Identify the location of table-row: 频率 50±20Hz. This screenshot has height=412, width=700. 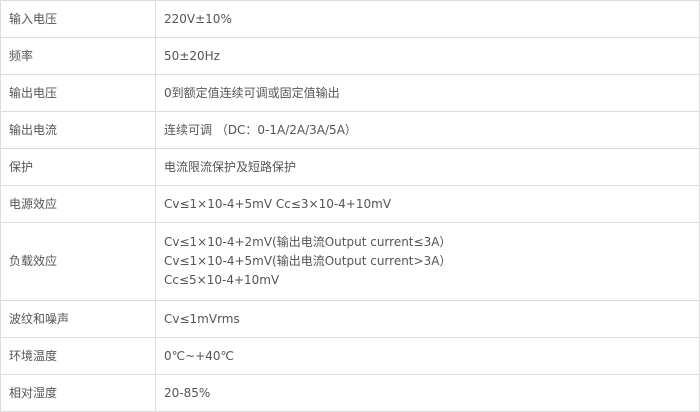
(350, 56).